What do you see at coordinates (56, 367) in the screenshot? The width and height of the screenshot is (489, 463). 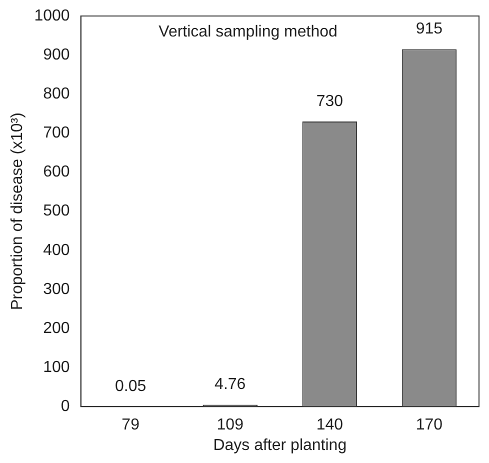 I see `y-tick-label: 100` at bounding box center [56, 367].